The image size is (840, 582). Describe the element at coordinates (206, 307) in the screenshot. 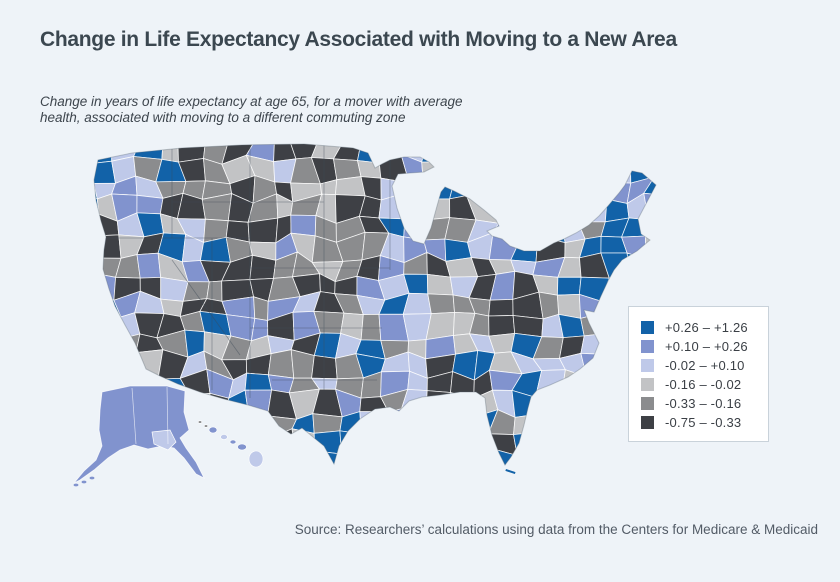

I see `state-border` at that location.